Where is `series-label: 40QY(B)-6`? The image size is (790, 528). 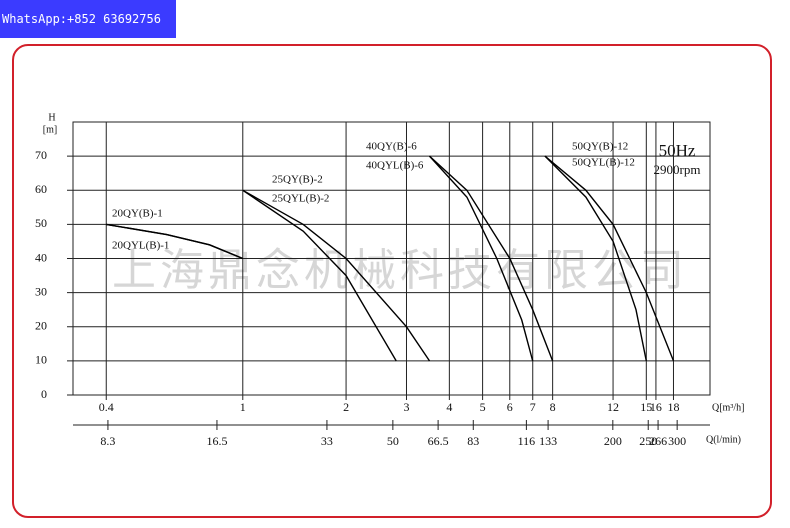
series-label: 40QY(B)-6 is located at coordinates (391, 147).